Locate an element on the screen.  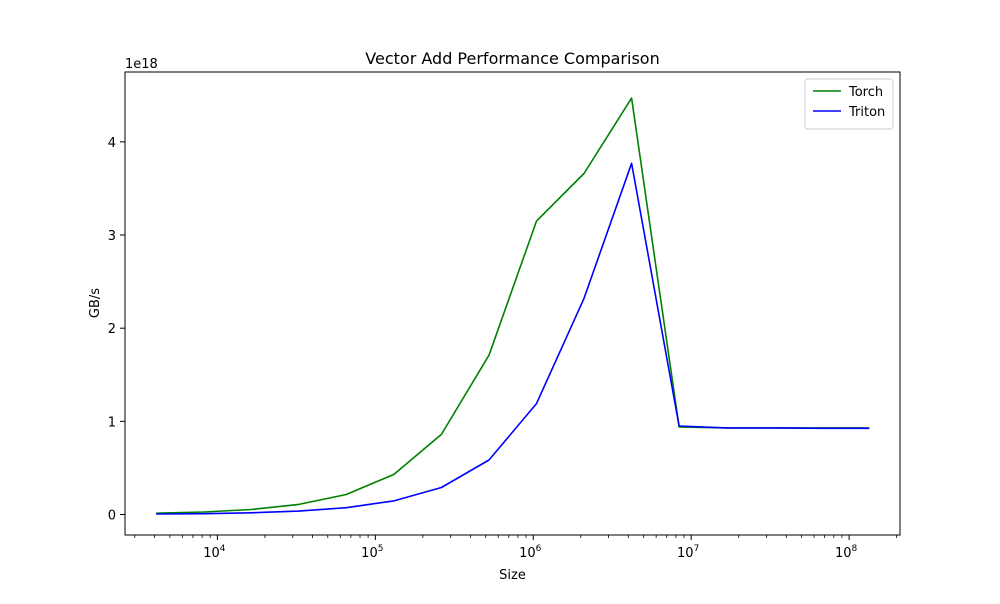
x-tick-label: 10⁶ is located at coordinates (530, 552).